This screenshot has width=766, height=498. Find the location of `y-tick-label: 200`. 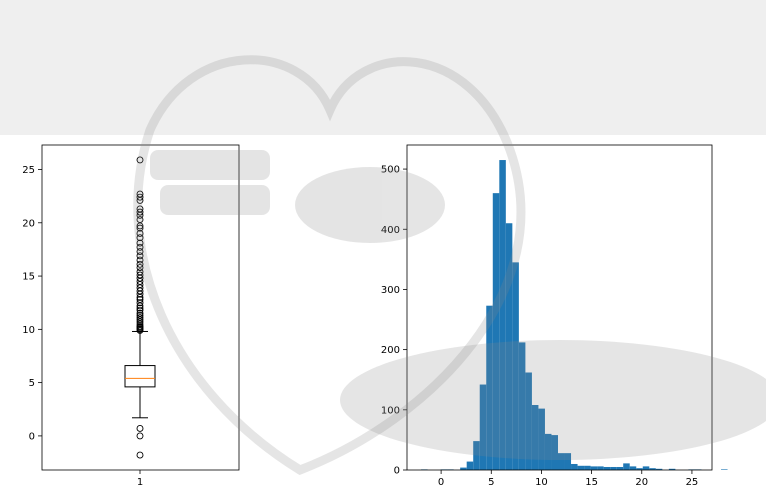

y-tick-label: 200 is located at coordinates (390, 350).